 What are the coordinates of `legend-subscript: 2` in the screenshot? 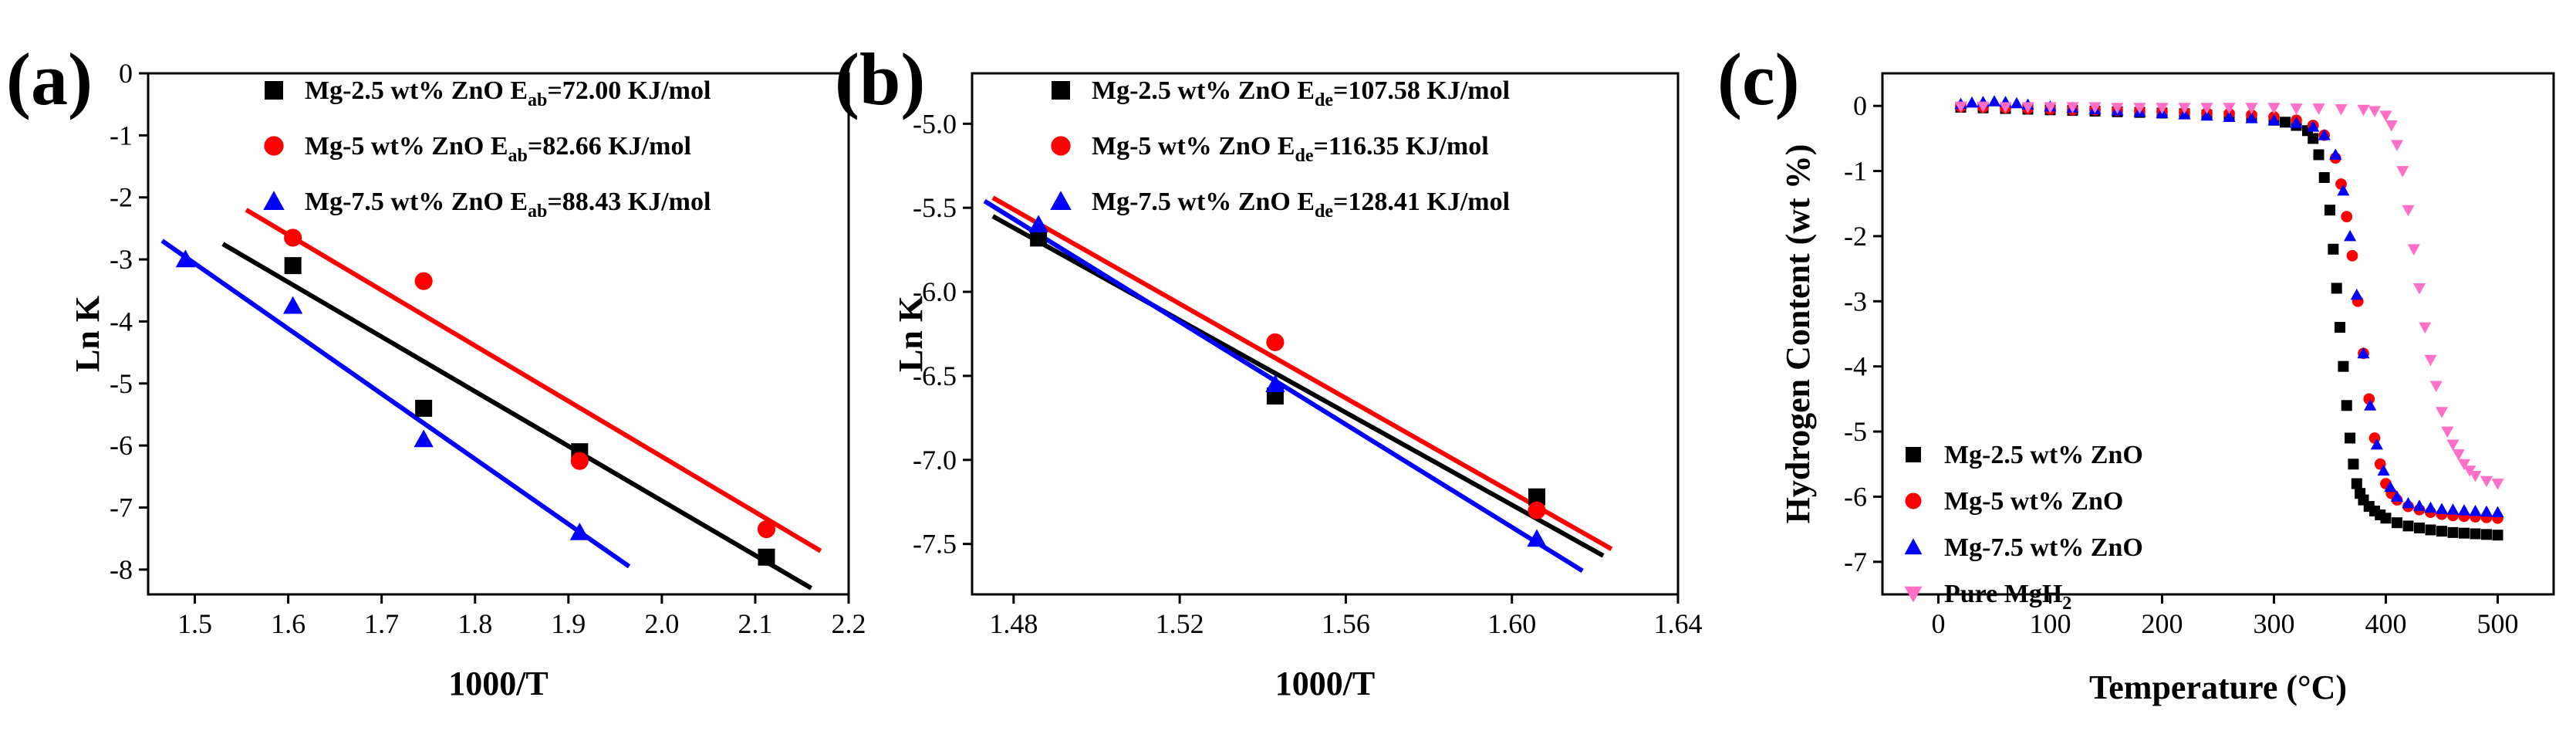 It's located at (2066, 604).